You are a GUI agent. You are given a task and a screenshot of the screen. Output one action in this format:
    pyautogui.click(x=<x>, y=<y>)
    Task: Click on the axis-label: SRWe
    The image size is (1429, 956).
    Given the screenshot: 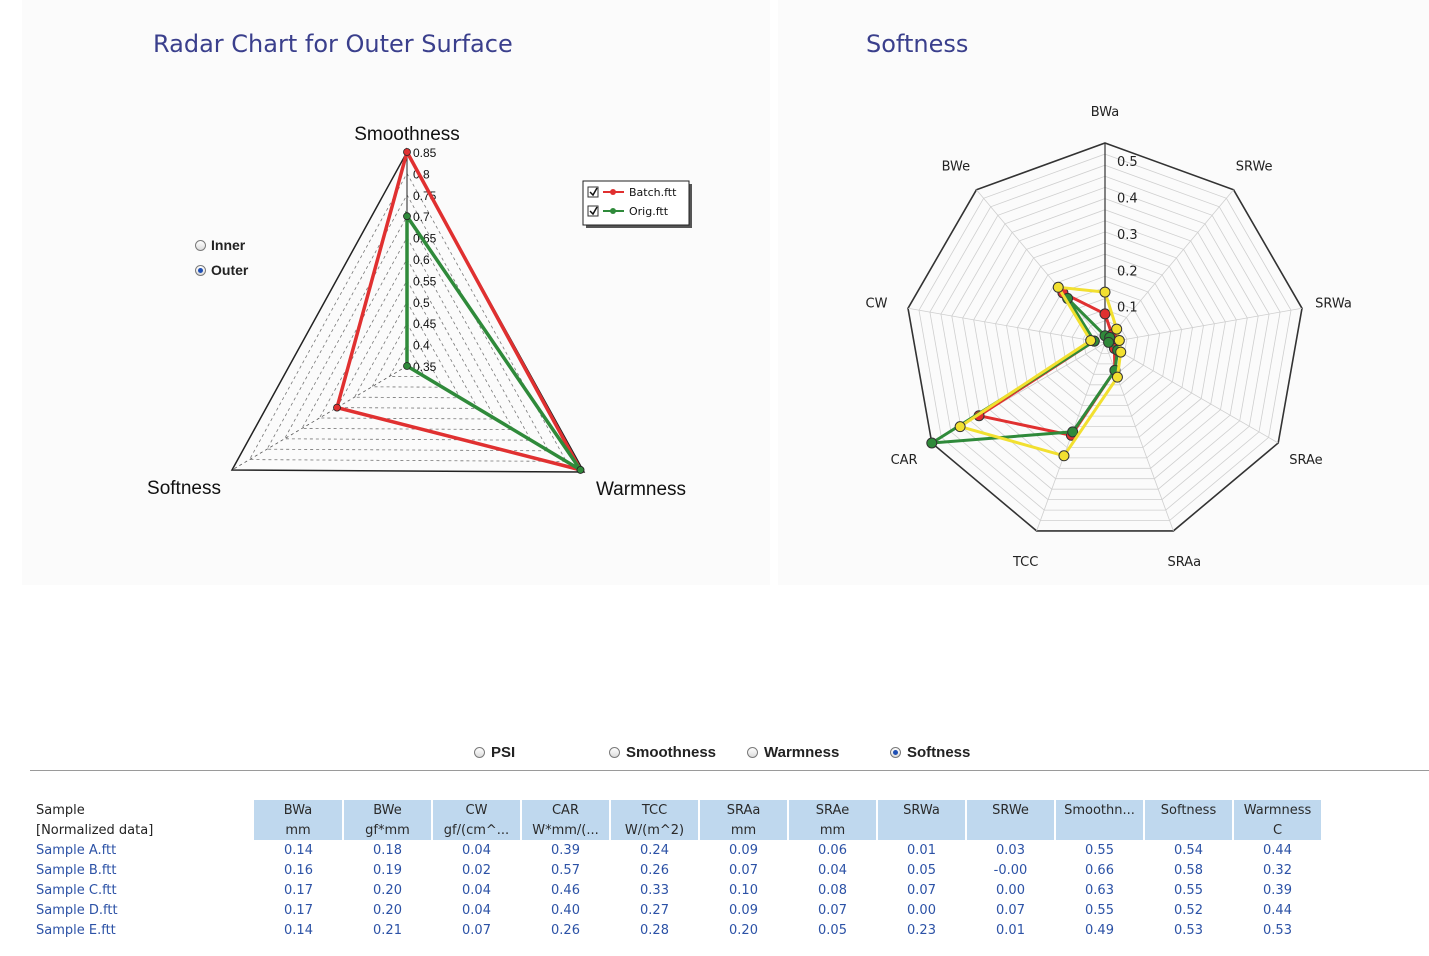 What is the action you would take?
    pyautogui.click(x=1254, y=166)
    